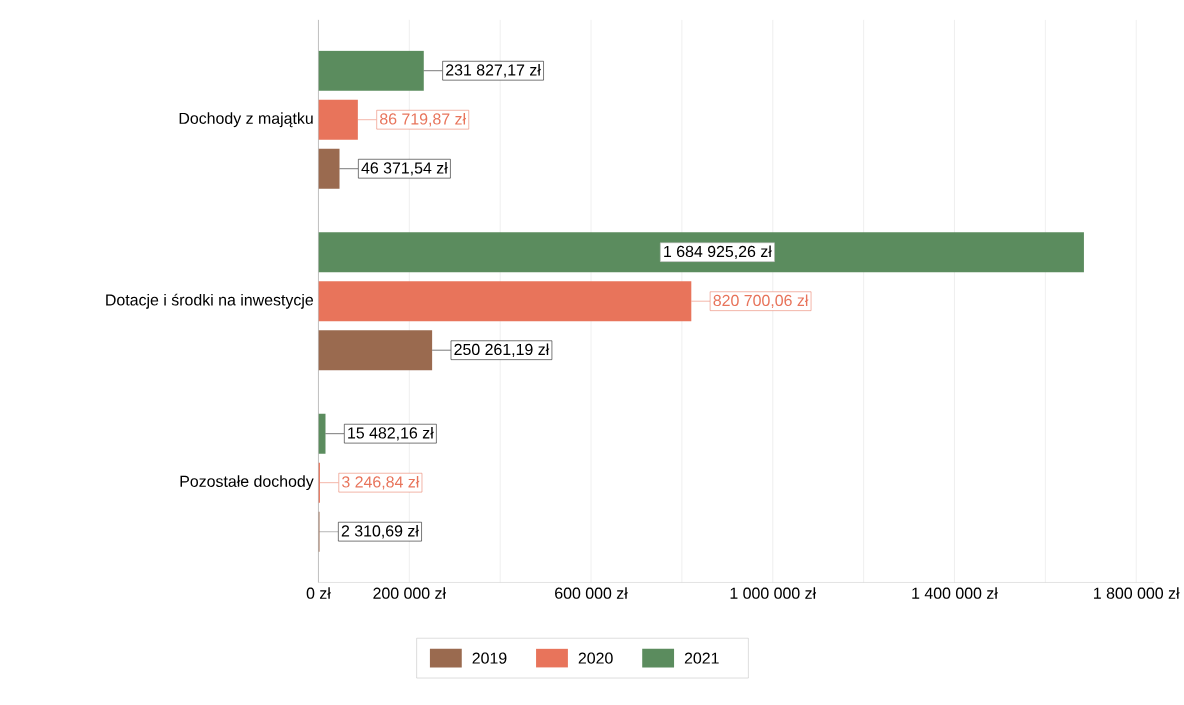 Image resolution: width=1184 pixels, height=705 pixels. What do you see at coordinates (409, 593) in the screenshot?
I see `x-tick-label: 200 000 zł` at bounding box center [409, 593].